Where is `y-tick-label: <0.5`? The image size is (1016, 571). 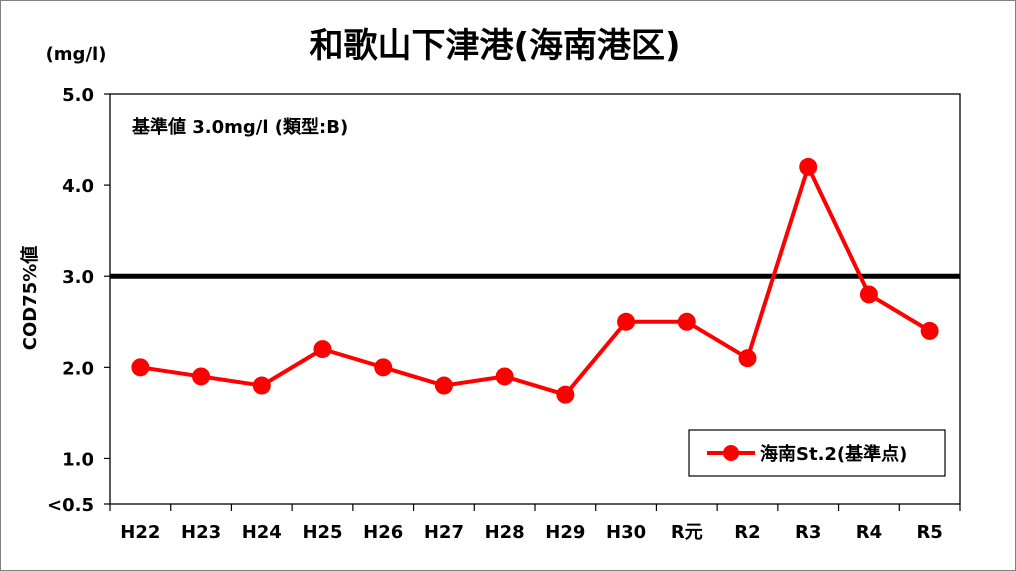 y-tick-label: <0.5 is located at coordinates (70, 505).